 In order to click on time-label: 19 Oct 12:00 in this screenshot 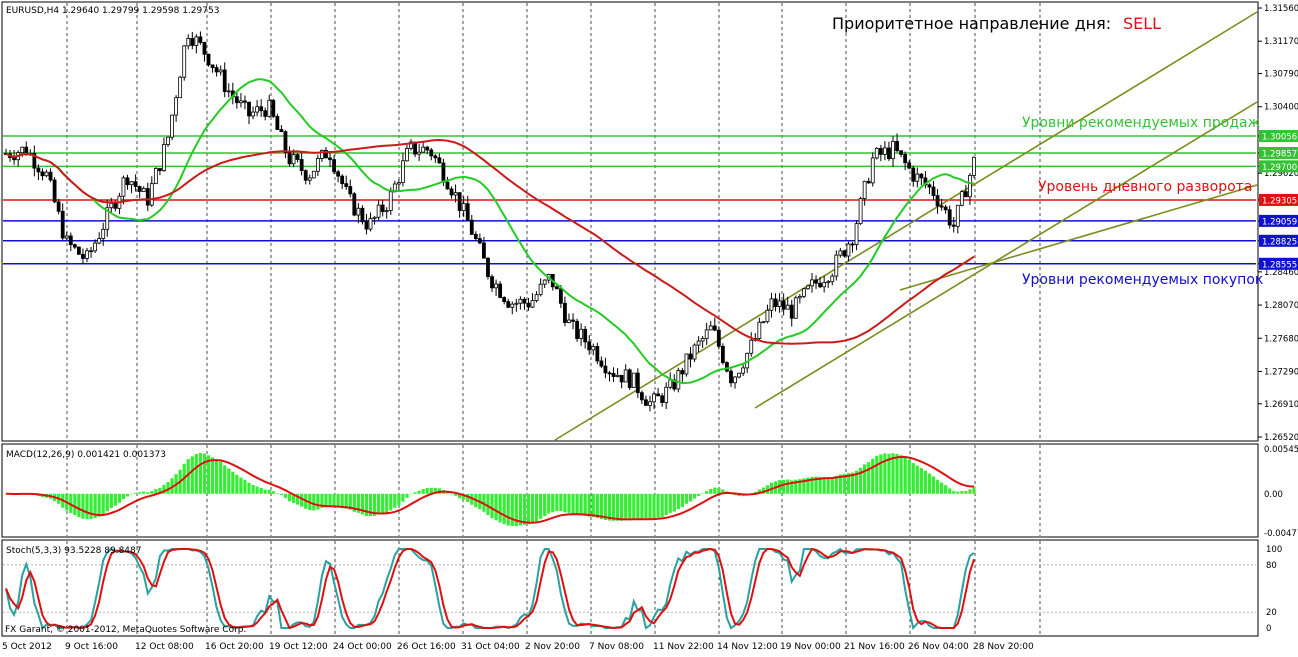, I will do `click(298, 647)`.